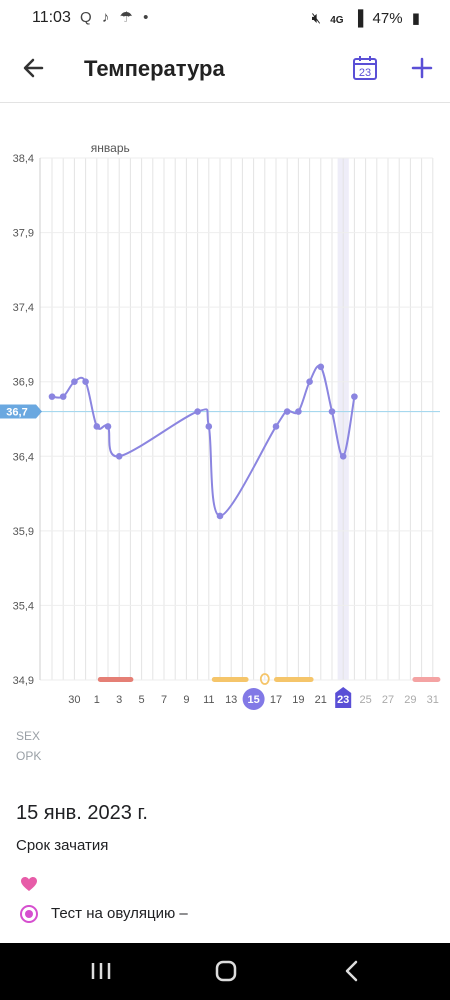 This screenshot has height=1000, width=450. What do you see at coordinates (29, 756) in the screenshot?
I see `legend-opk: OPK` at bounding box center [29, 756].